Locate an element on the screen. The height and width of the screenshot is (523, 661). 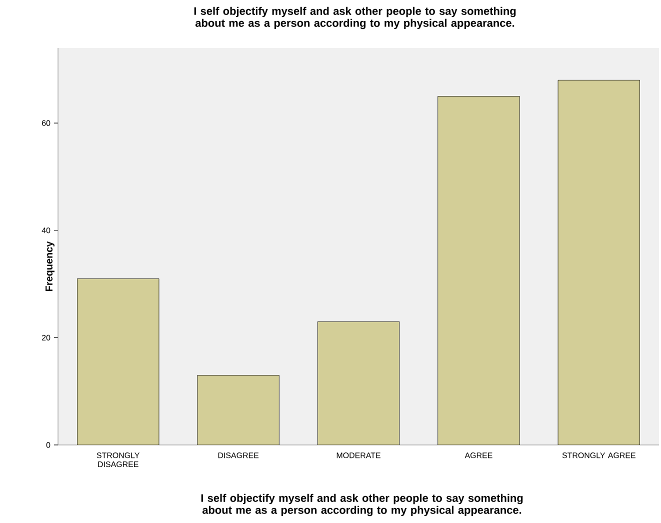
y-axis-title: Frequency is located at coordinates (50, 266).